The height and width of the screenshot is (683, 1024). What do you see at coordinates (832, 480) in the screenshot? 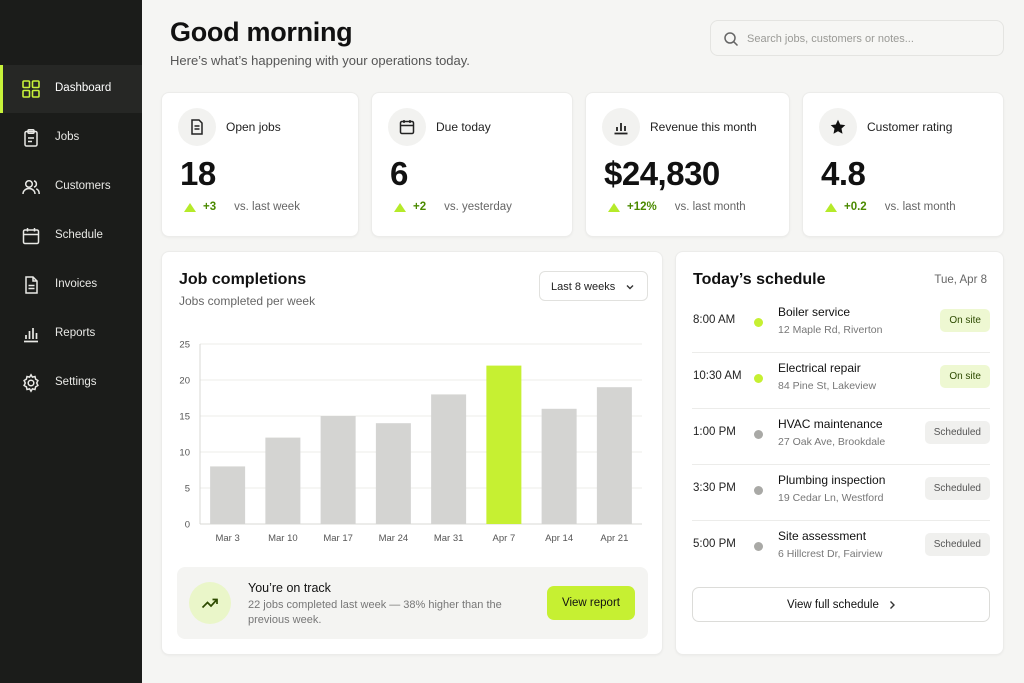
I see `job-name: Plumbing inspection` at bounding box center [832, 480].